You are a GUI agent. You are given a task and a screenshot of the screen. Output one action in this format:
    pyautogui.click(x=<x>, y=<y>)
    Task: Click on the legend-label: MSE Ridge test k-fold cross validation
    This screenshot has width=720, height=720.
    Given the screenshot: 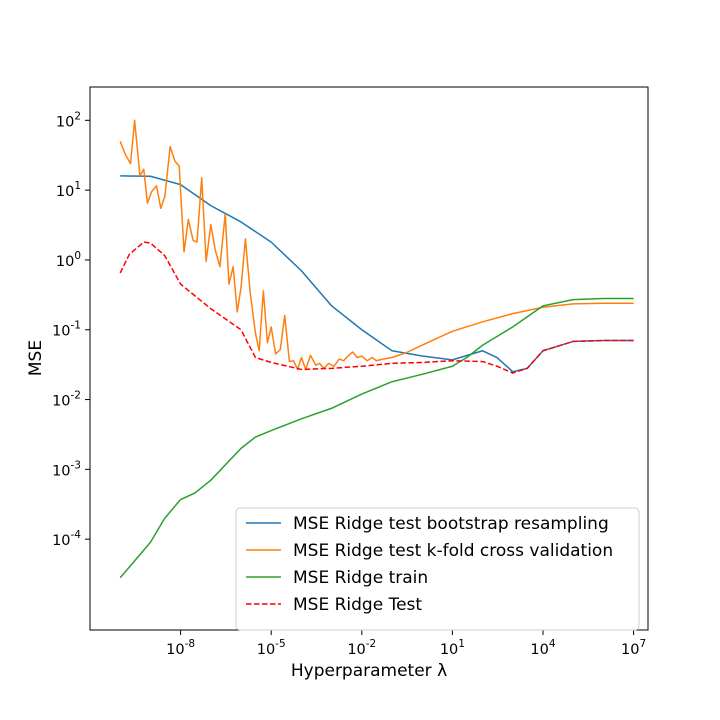 What is the action you would take?
    pyautogui.click(x=453, y=551)
    